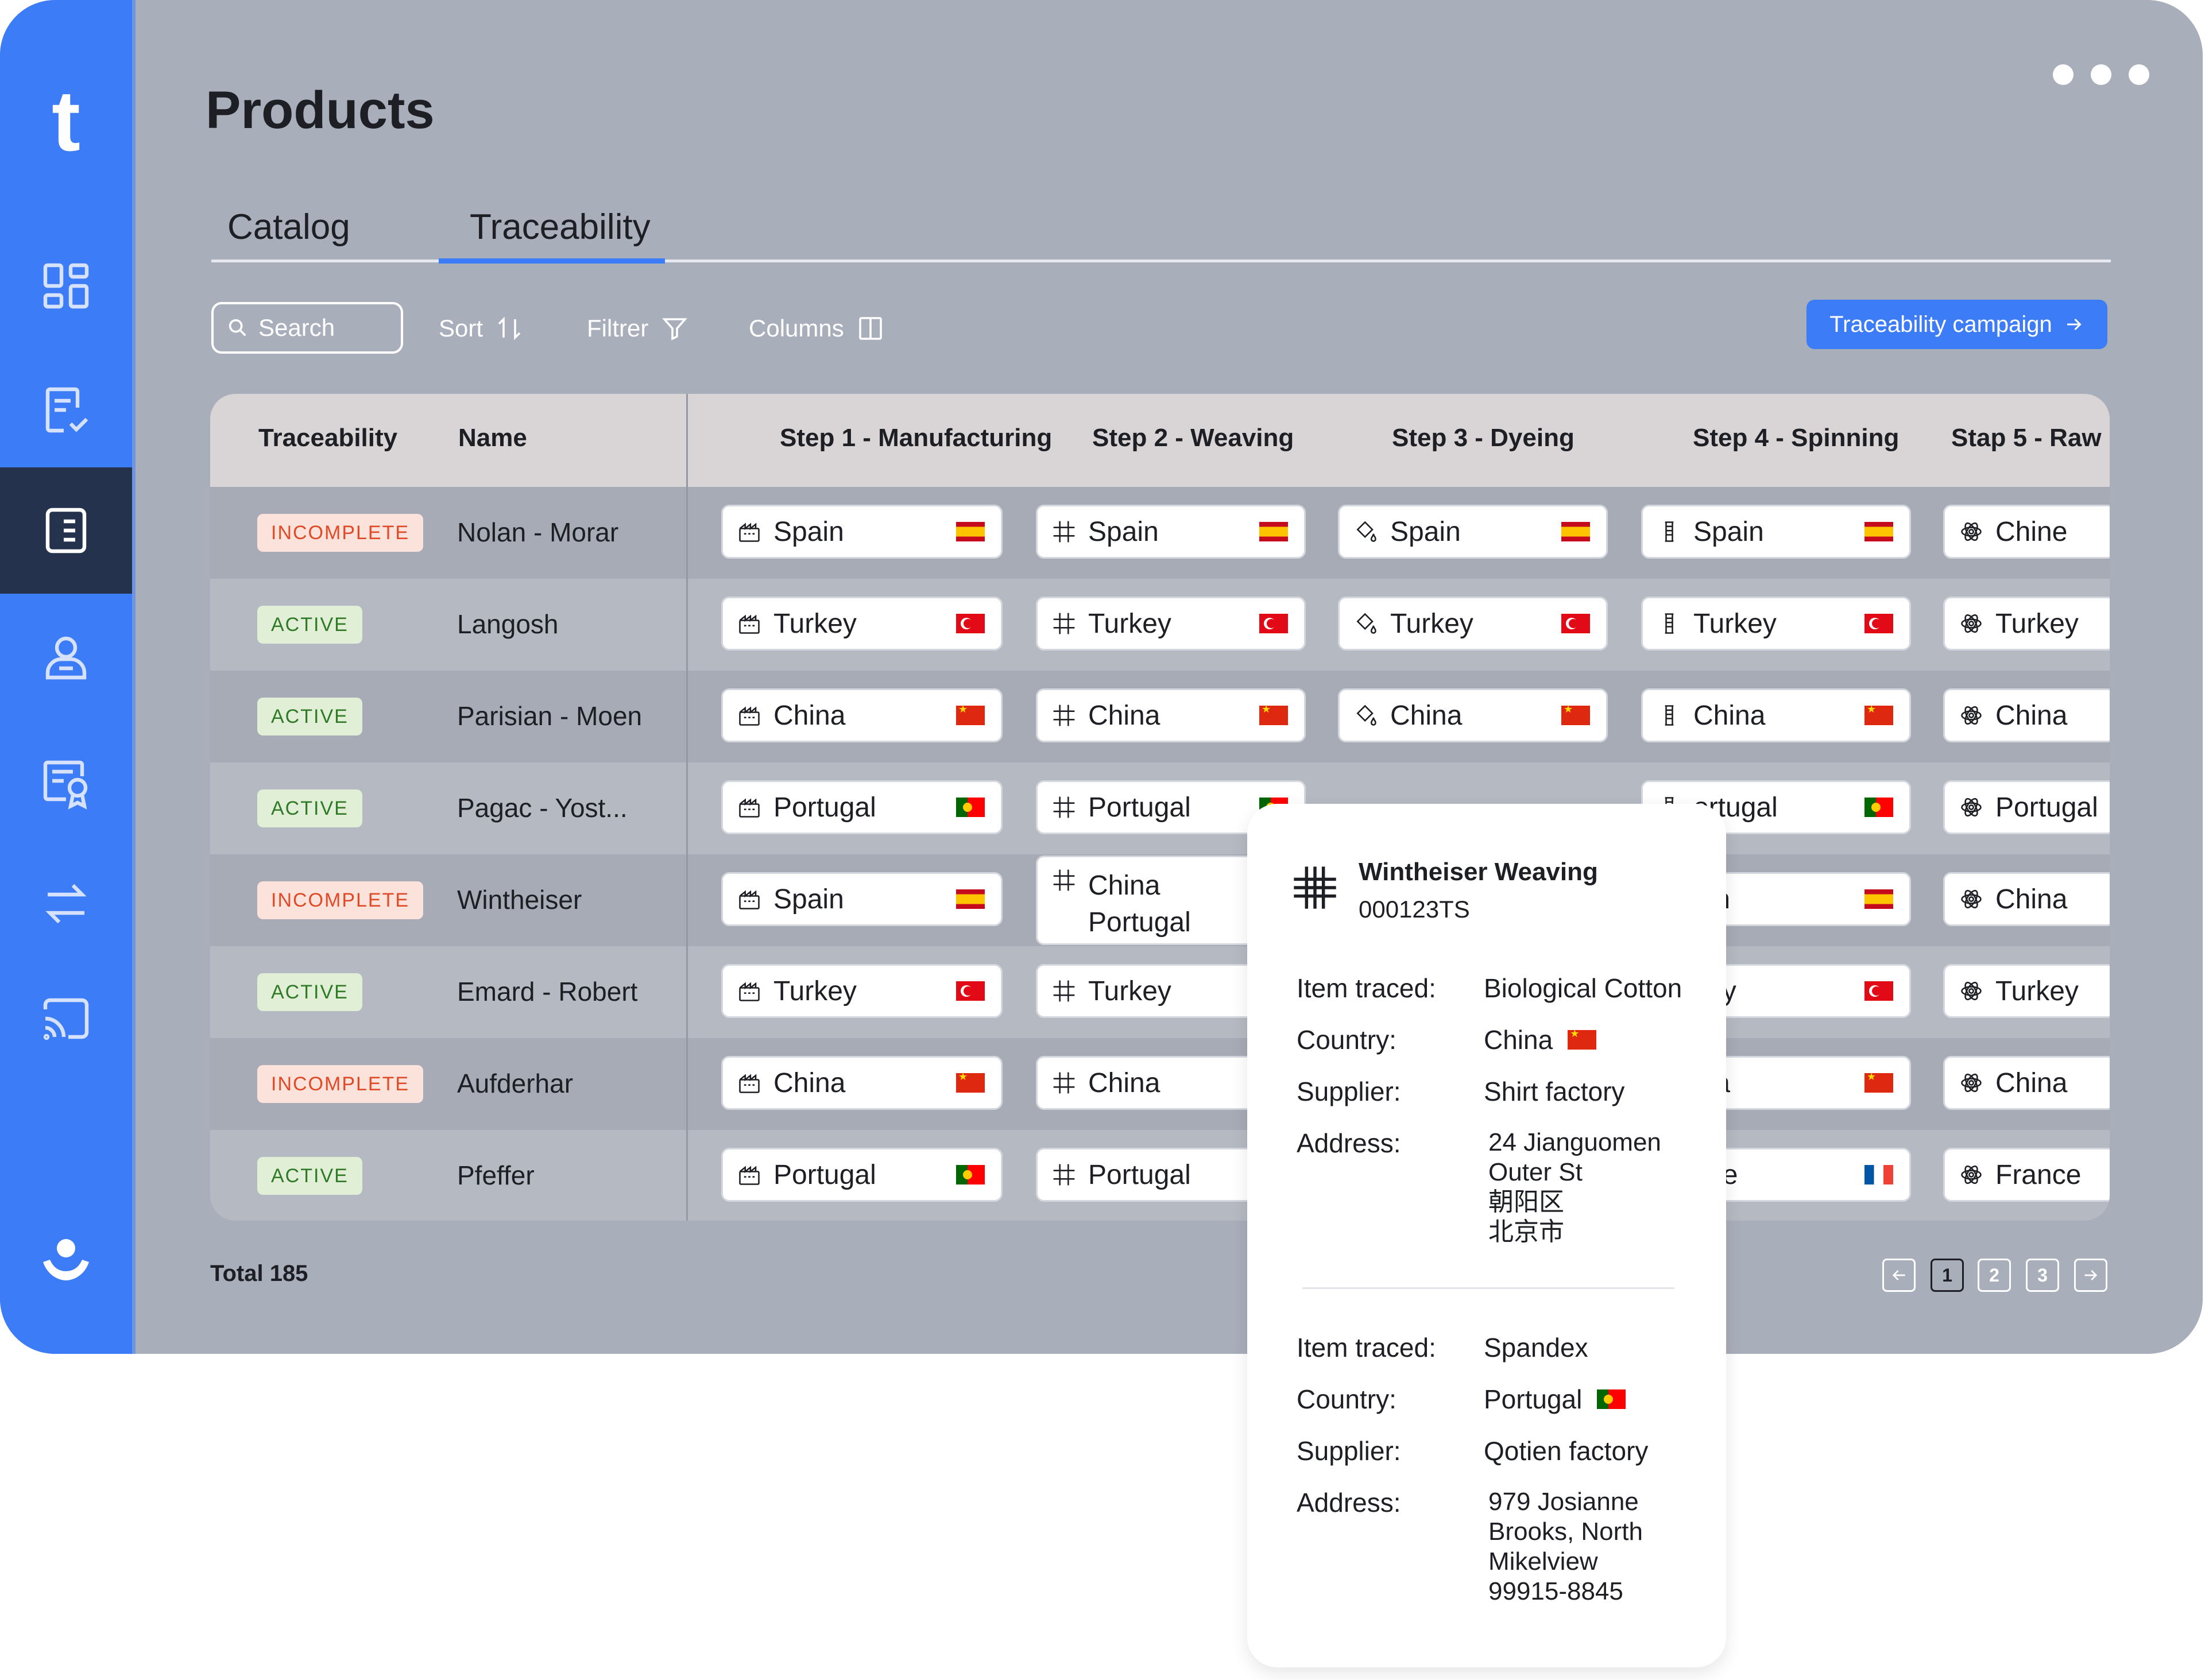 The image size is (2205, 1680). What do you see at coordinates (538, 532) in the screenshot?
I see `product-name: Nolan - Morar` at bounding box center [538, 532].